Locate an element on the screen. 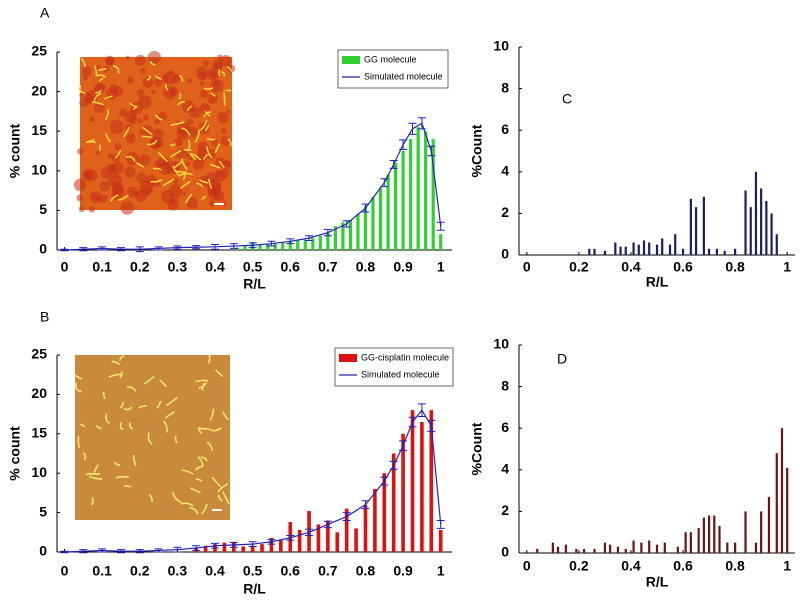 This screenshot has width=800, height=601. panel-label: C is located at coordinates (567, 99).